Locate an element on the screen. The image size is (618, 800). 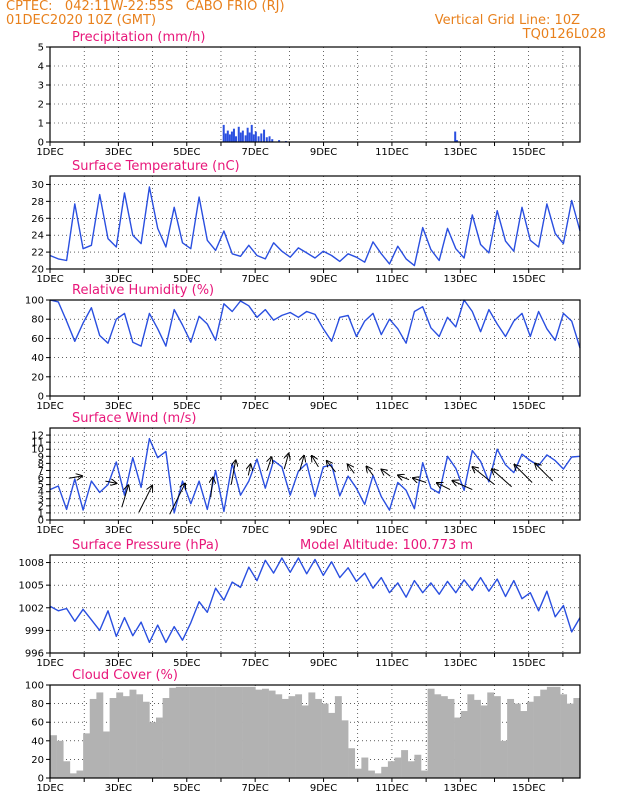
y-tick-label: 0 is located at coordinates (41, 779).